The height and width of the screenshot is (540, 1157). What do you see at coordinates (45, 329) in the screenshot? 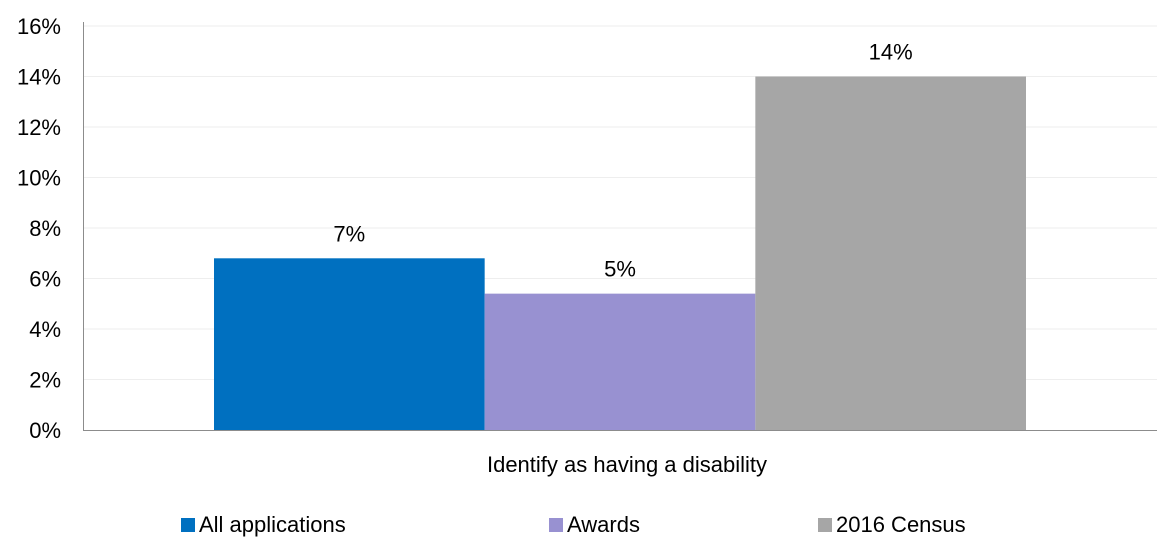
I see `y-tick-label: 4%` at bounding box center [45, 329].